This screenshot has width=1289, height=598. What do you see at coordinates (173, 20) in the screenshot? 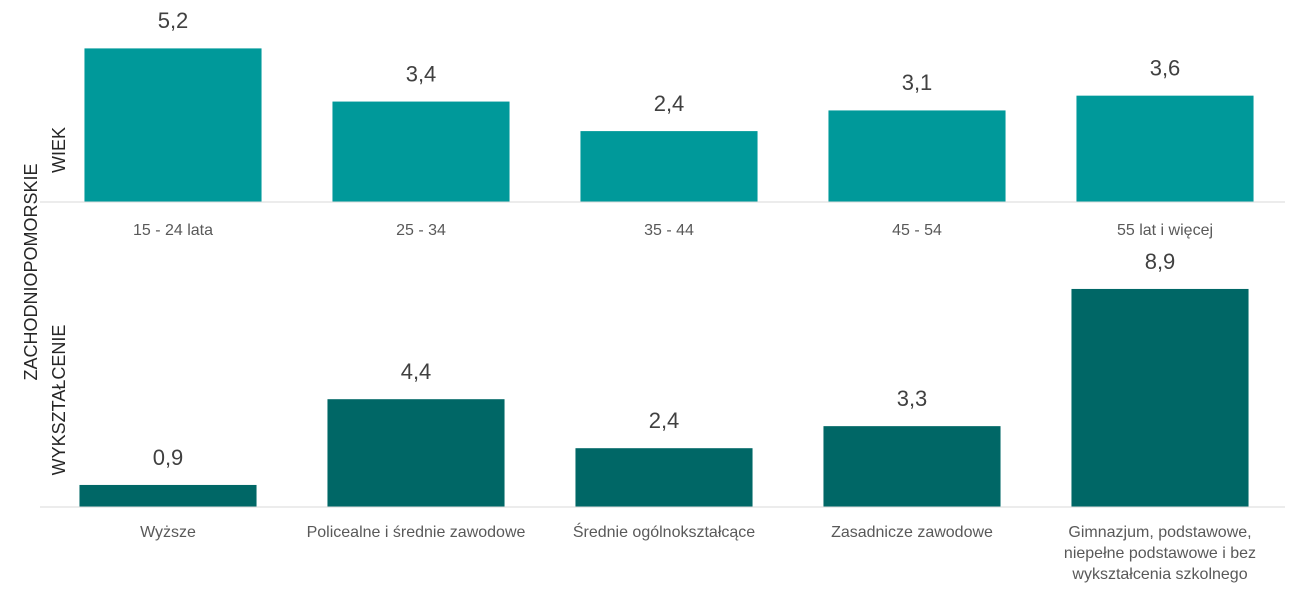
I see `value-label: 5,2` at bounding box center [173, 20].